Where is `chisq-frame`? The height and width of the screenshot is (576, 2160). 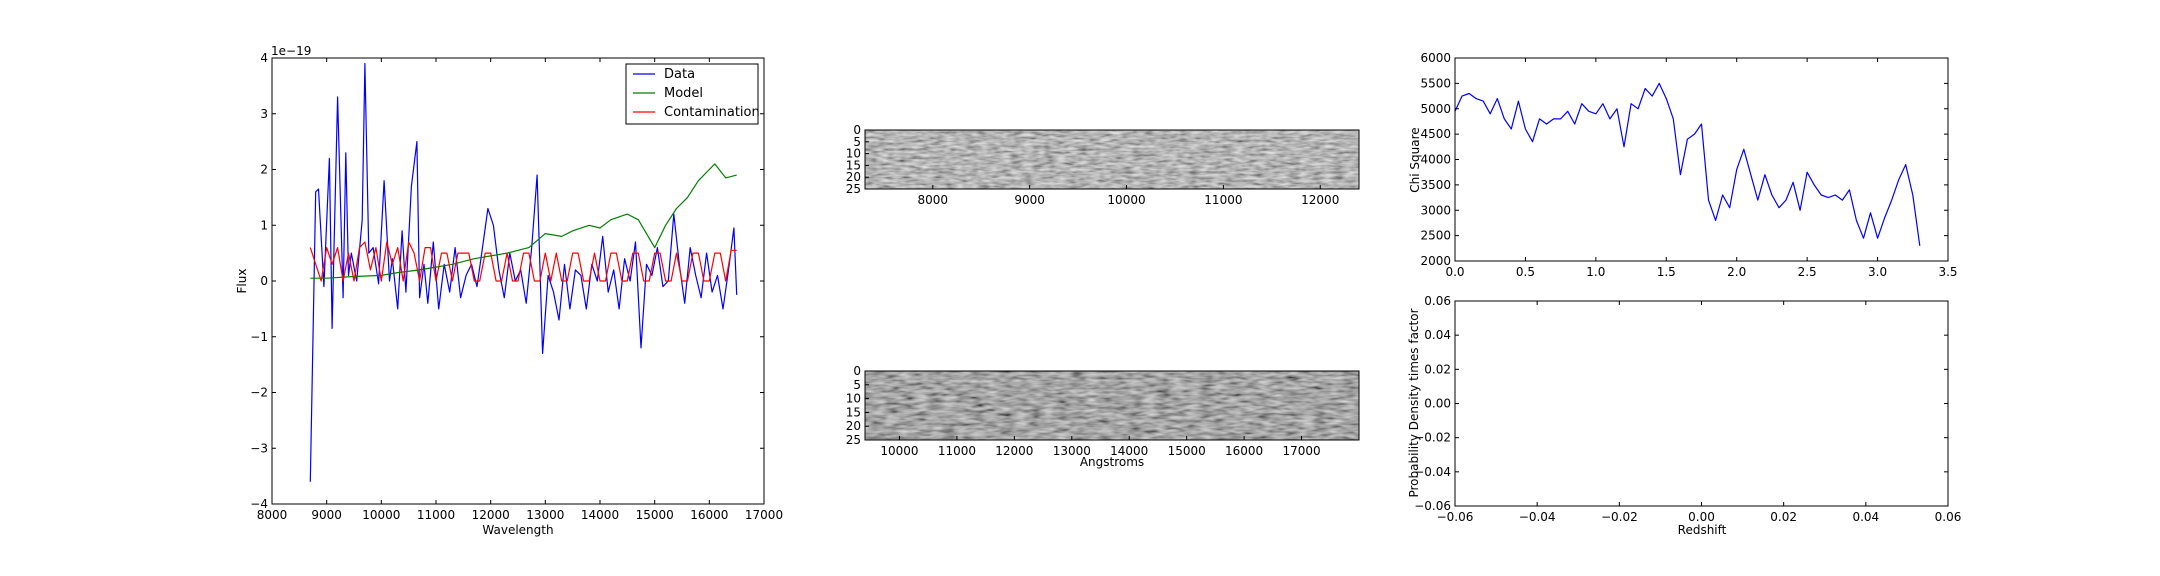 chisq-frame is located at coordinates (1701, 159).